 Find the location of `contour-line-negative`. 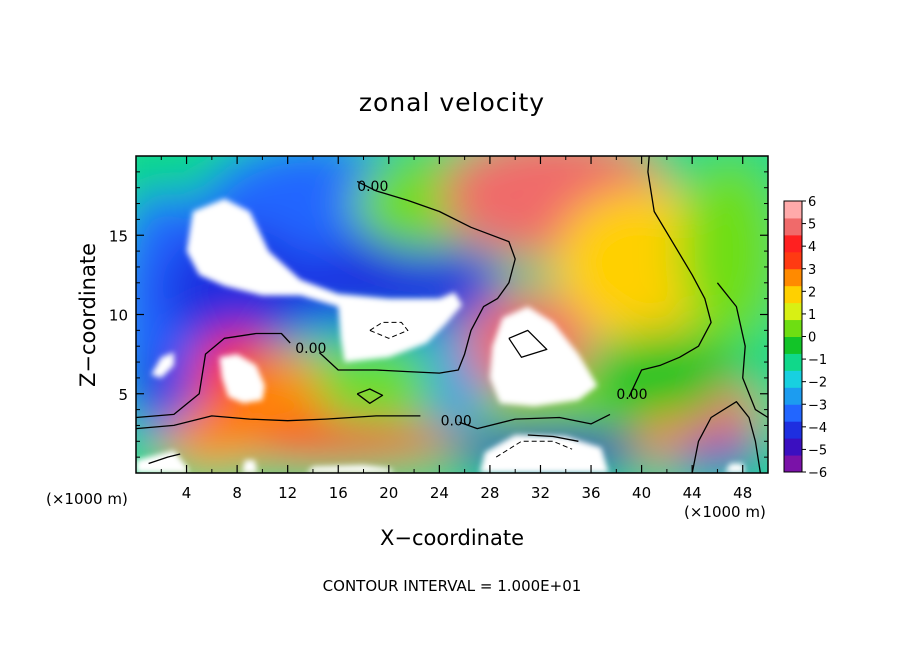

contour-line-negative is located at coordinates (389, 330).